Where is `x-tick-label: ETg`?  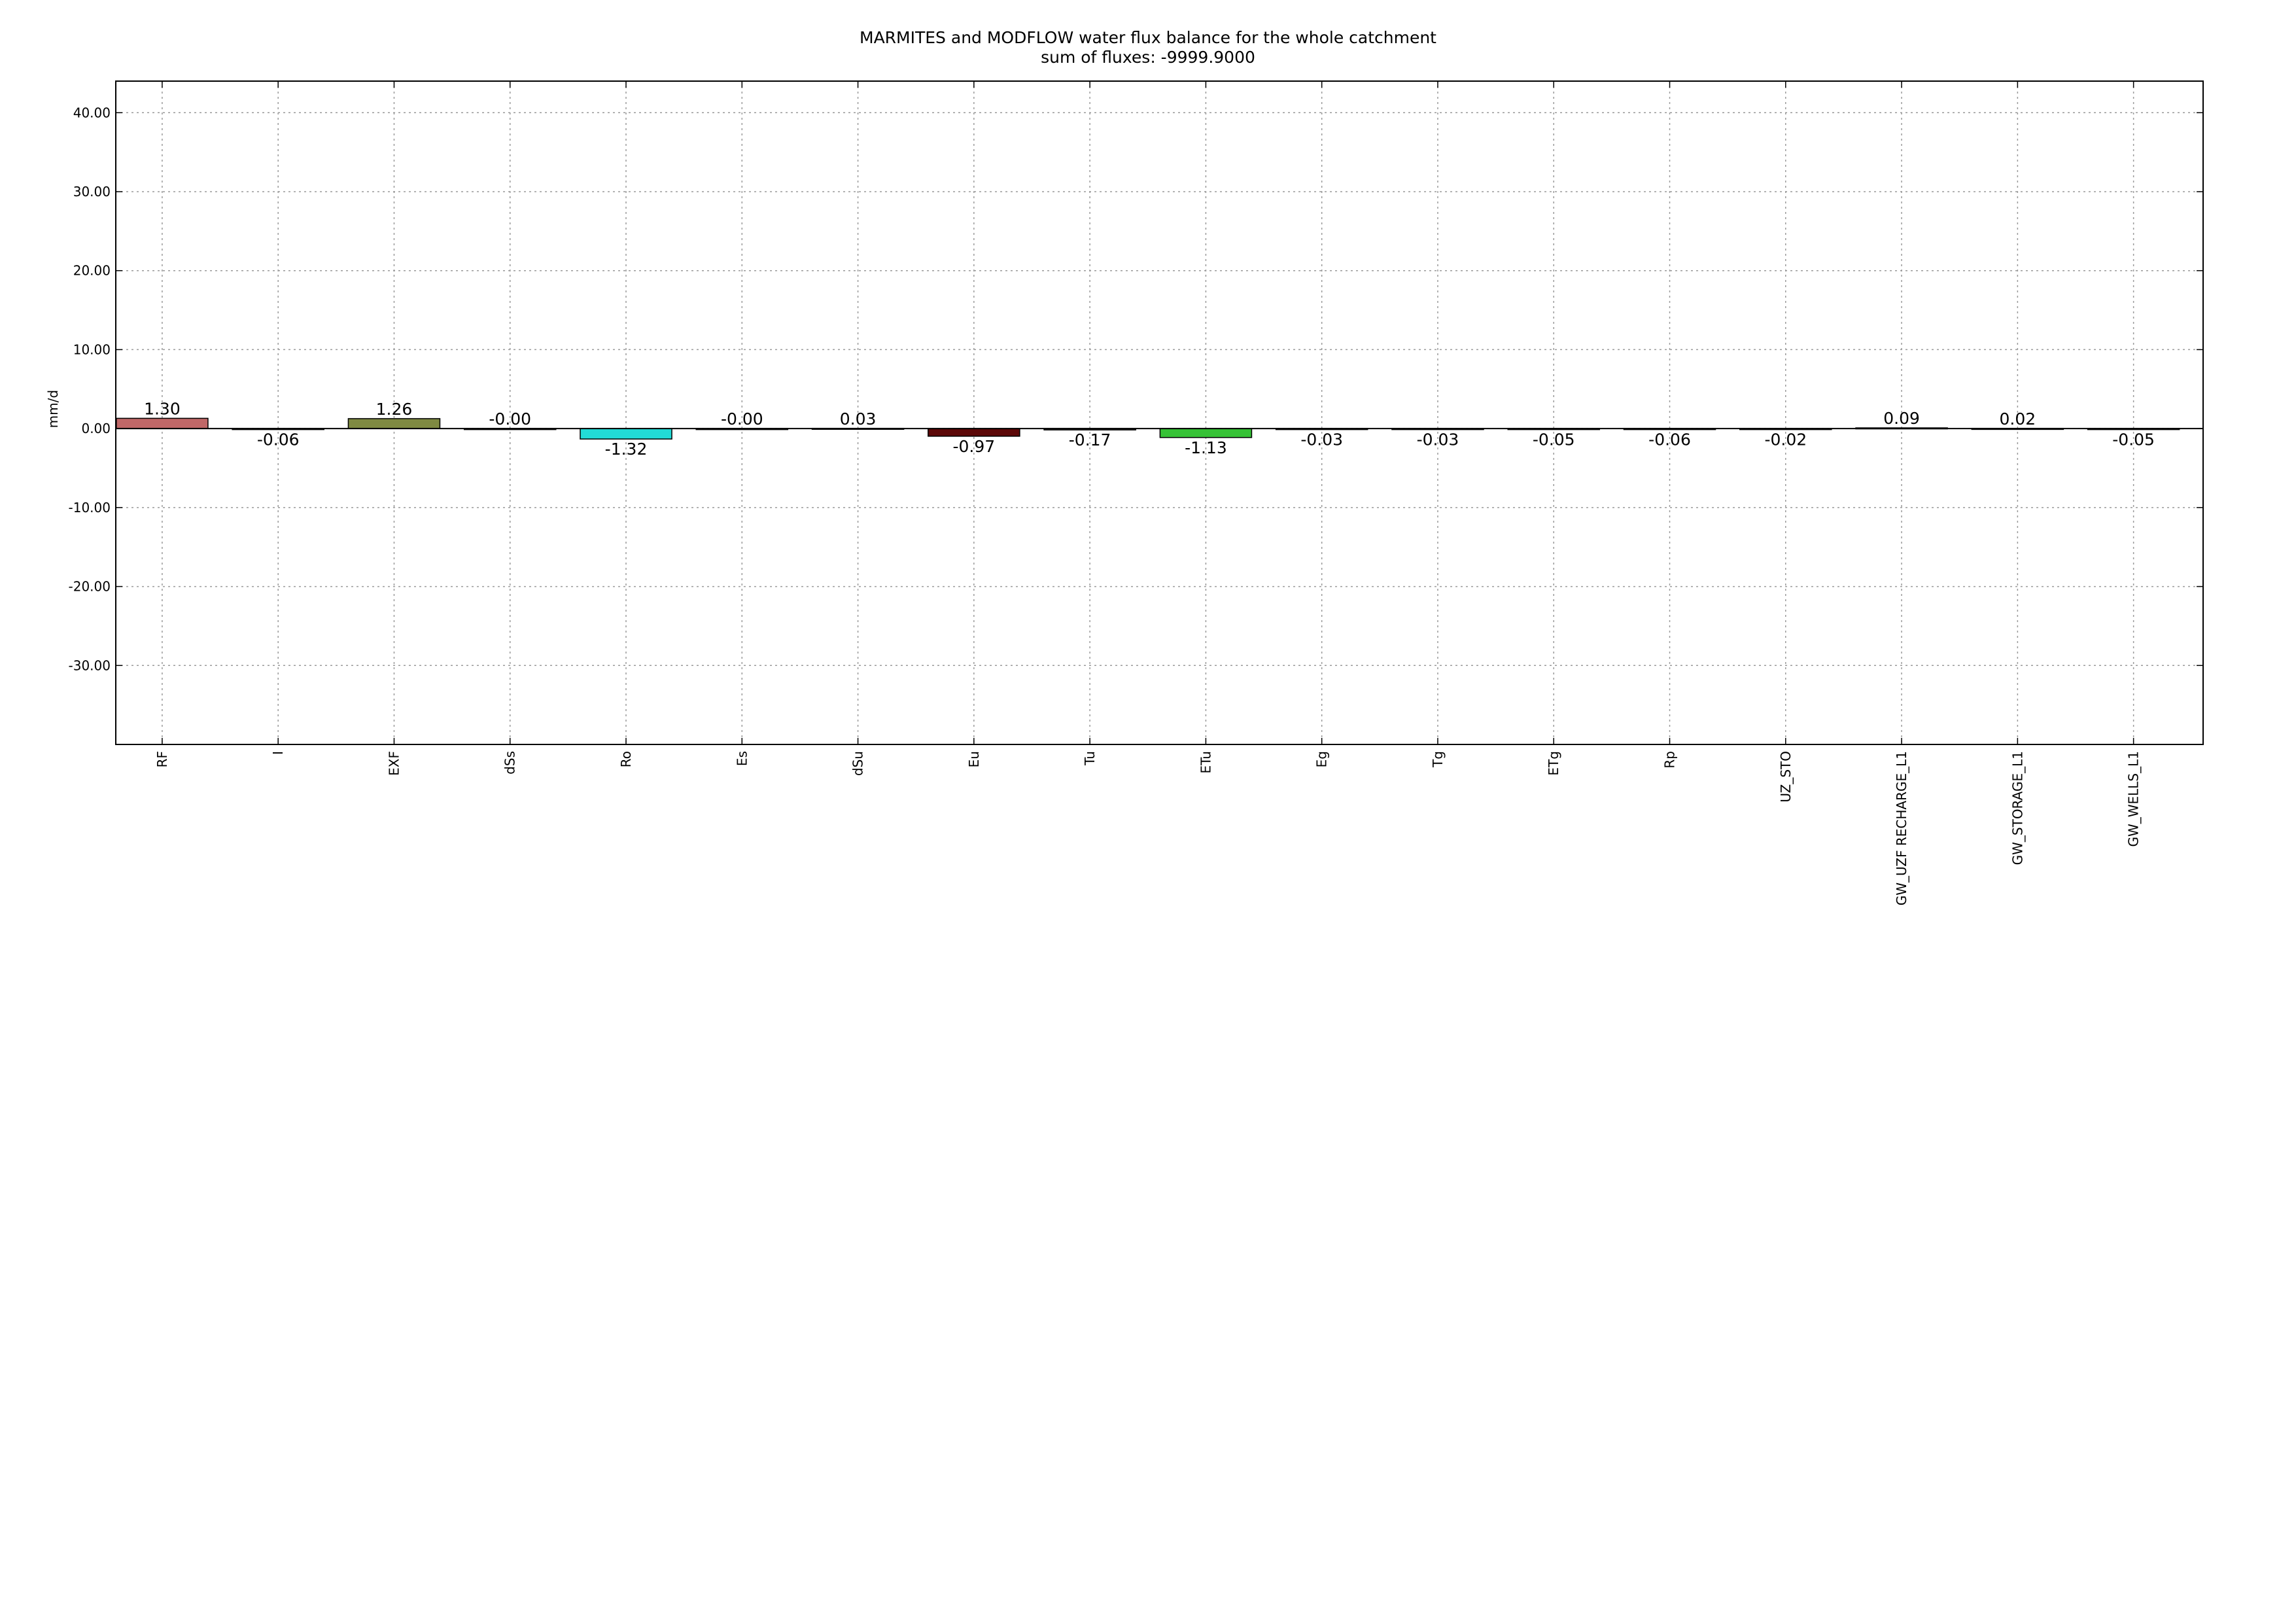
x-tick-label: ETg is located at coordinates (1553, 763).